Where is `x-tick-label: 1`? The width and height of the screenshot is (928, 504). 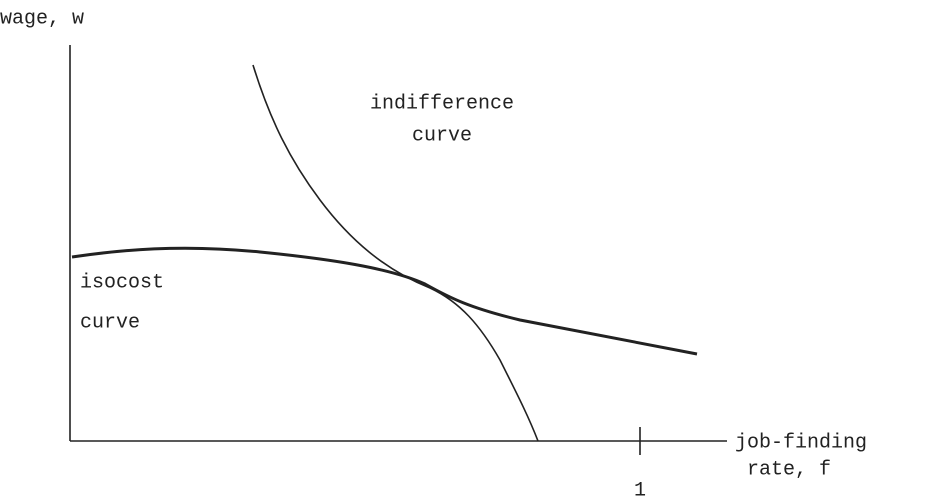 x-tick-label: 1 is located at coordinates (640, 490).